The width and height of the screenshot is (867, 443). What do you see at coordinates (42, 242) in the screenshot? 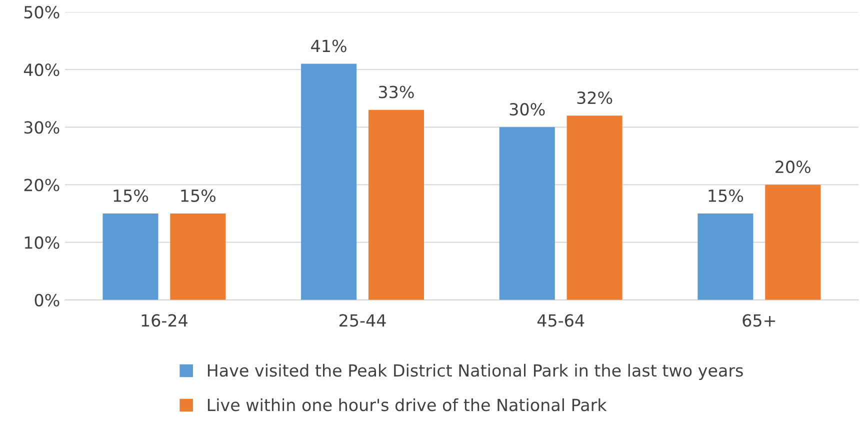
I see `y-tick-label: 10%` at bounding box center [42, 242].